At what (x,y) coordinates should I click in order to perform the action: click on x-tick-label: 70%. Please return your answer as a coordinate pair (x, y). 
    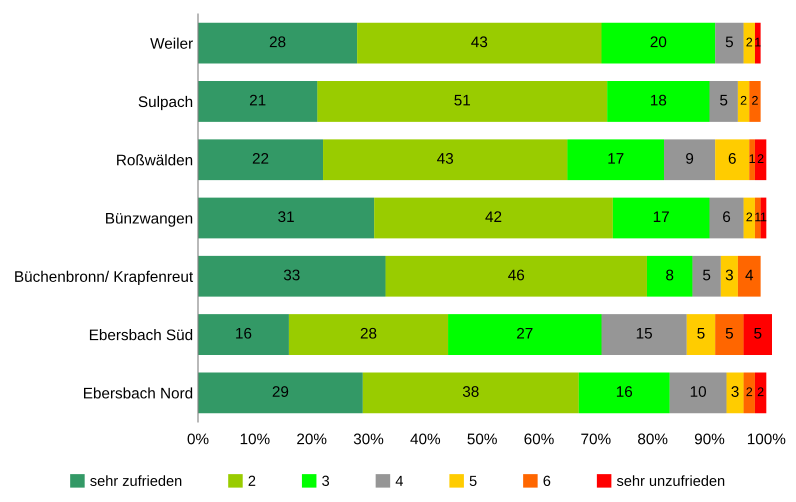
    Looking at the image, I should click on (596, 439).